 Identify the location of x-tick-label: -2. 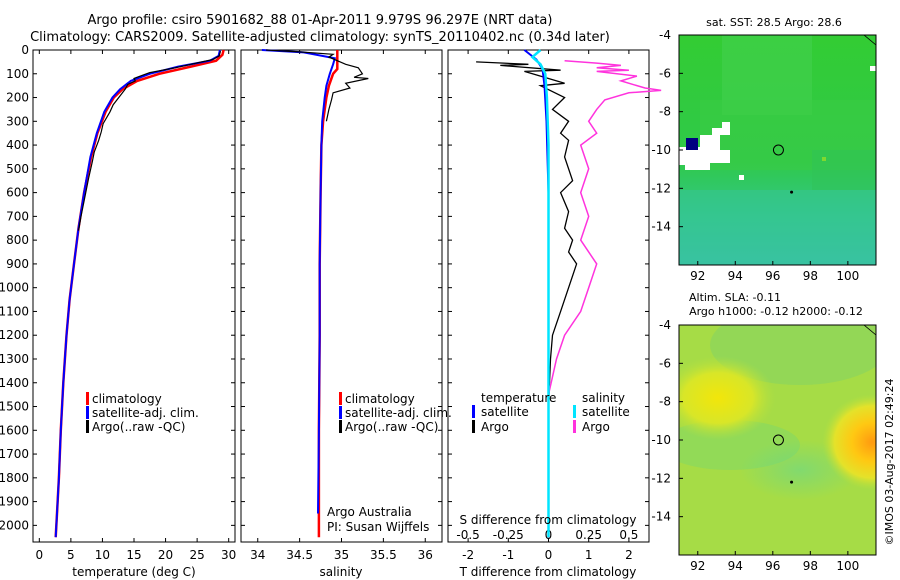
(468, 555).